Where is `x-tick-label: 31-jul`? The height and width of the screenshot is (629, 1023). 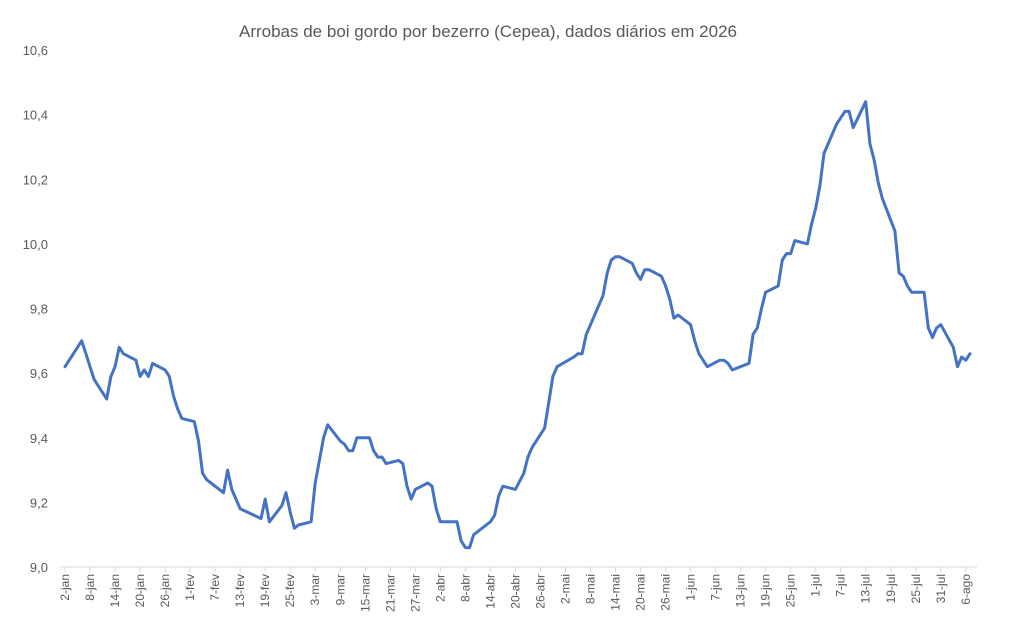 x-tick-label: 31-jul is located at coordinates (941, 588).